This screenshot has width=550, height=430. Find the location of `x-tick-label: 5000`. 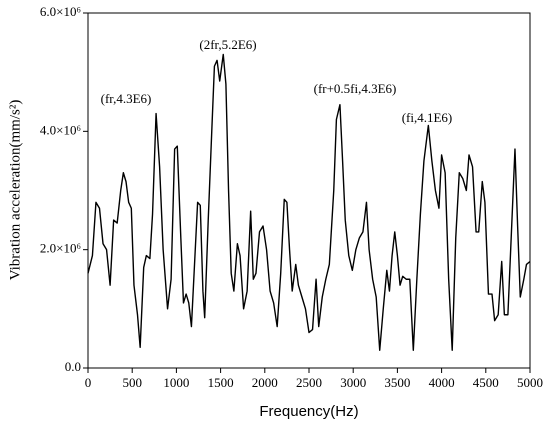

x-tick-label: 5000 is located at coordinates (530, 382).